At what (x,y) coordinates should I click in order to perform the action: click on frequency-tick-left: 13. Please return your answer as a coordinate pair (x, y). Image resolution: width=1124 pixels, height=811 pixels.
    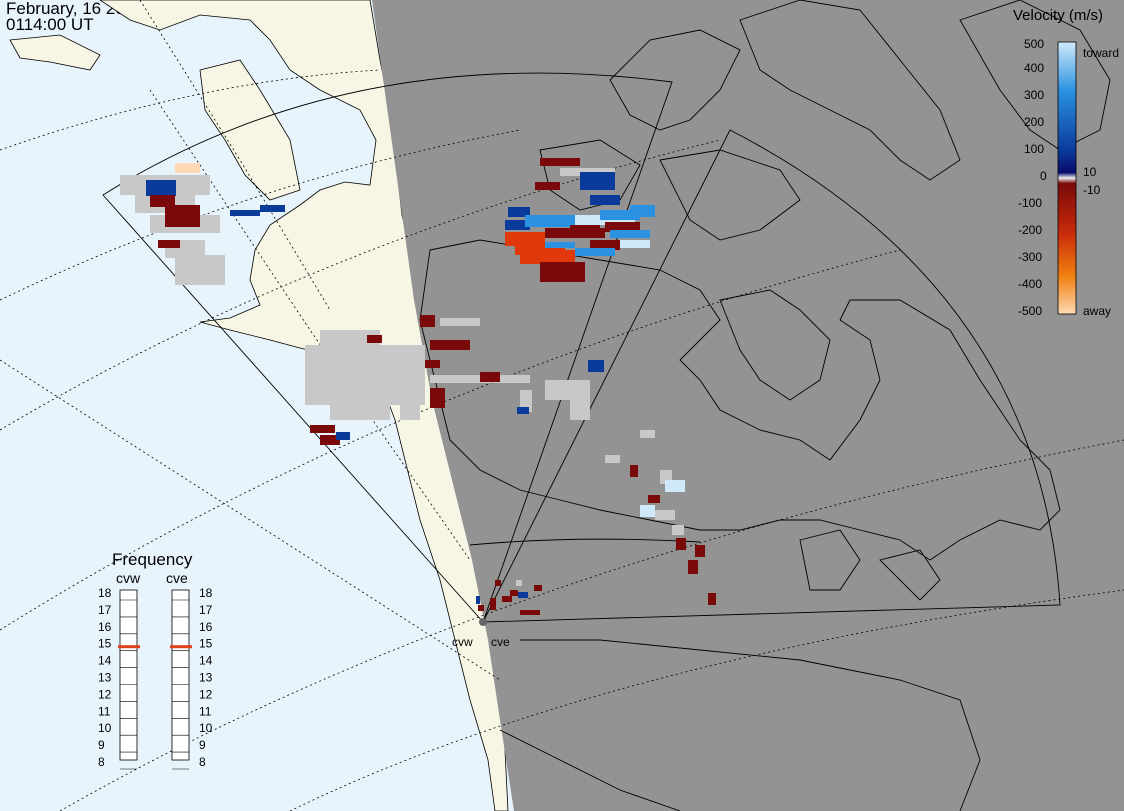
    Looking at the image, I should click on (105, 678).